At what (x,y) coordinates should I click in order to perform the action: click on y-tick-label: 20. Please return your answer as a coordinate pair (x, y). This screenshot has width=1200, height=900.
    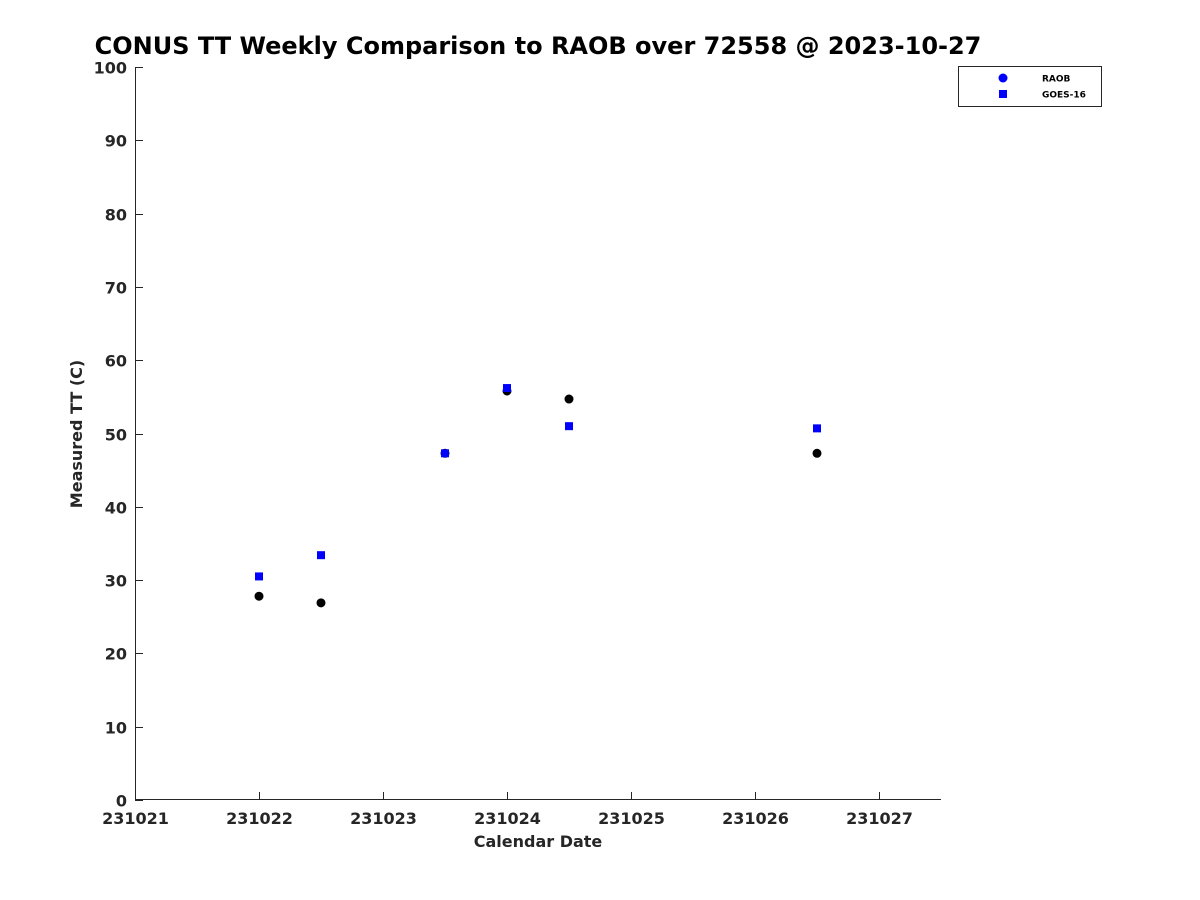
    Looking at the image, I should click on (116, 654).